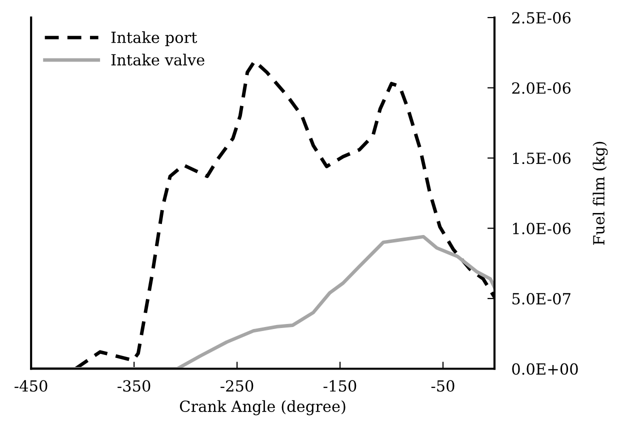 This screenshot has height=439, width=622. Describe the element at coordinates (542, 228) in the screenshot. I see `y-tick-label: 1.0E-06` at that location.